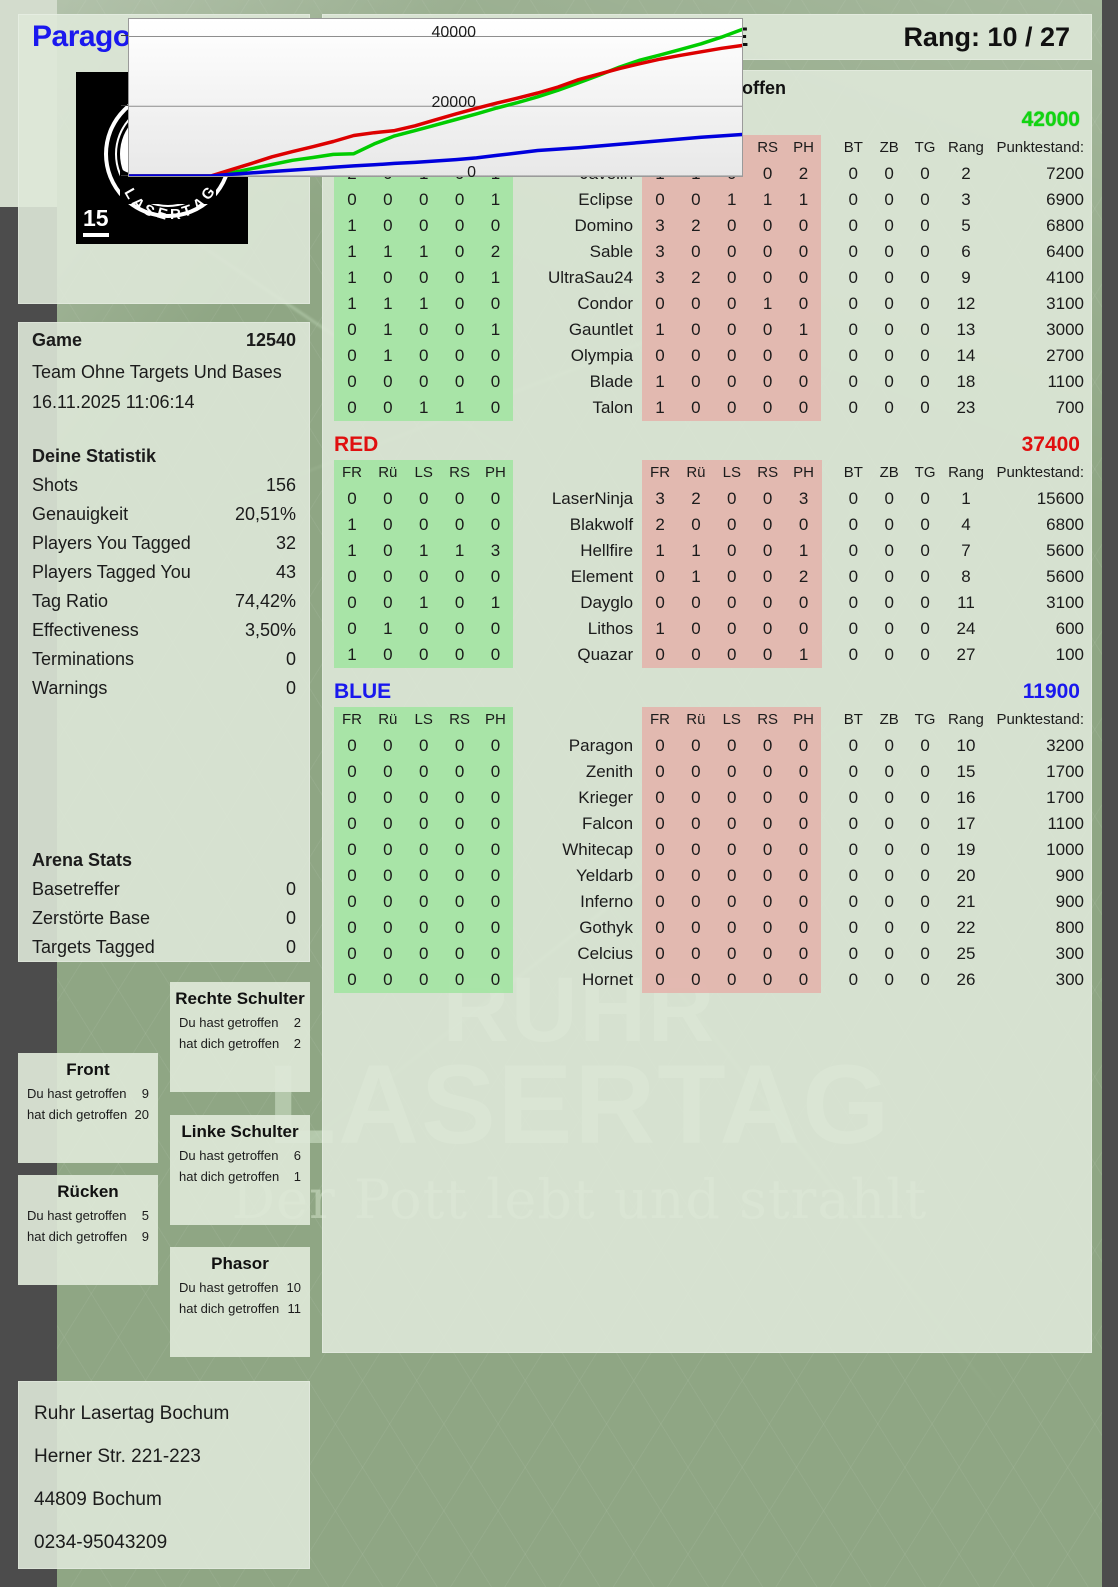 The width and height of the screenshot is (1118, 1587). I want to click on cell-rang: 8, so click(966, 576).